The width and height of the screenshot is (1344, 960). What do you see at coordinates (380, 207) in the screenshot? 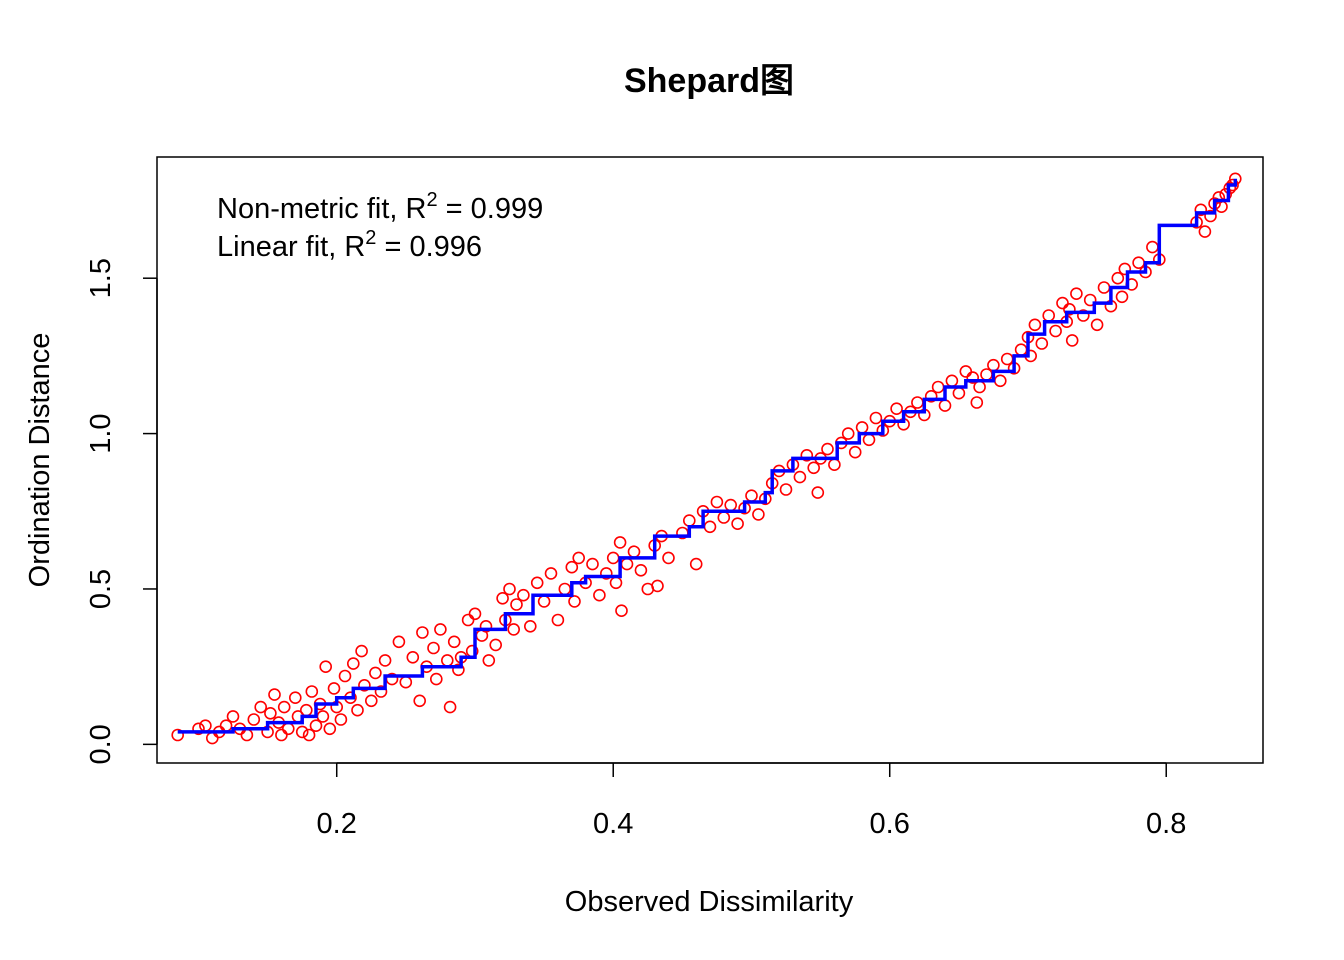
I see `legend-line-nonmetric: Non-metric fit, R2 = 0.999` at bounding box center [380, 207].